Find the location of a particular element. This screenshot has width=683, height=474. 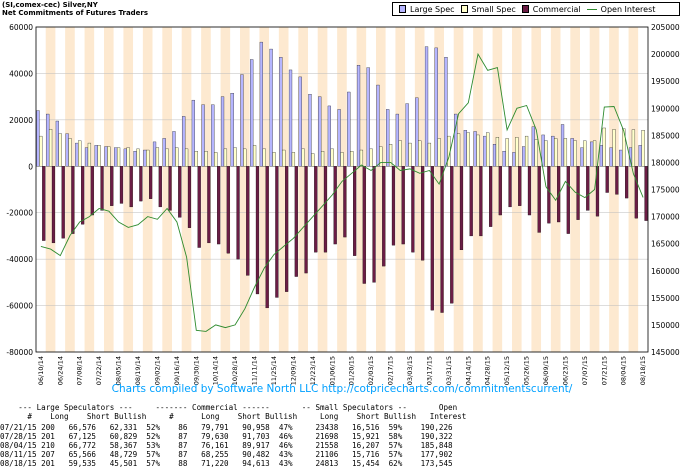

legend-label: Large Spec is located at coordinates (432, 9).